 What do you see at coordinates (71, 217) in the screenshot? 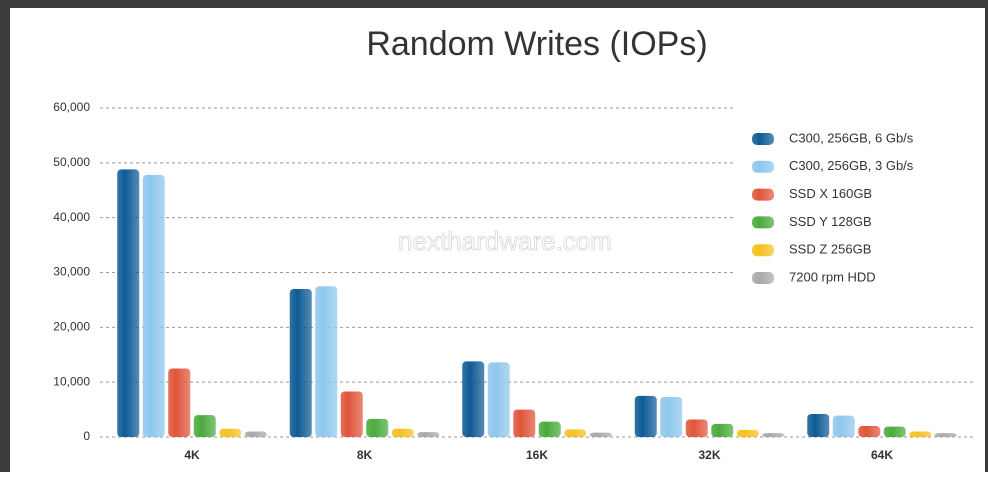
I see `y-tick-label: 40,000` at bounding box center [71, 217].